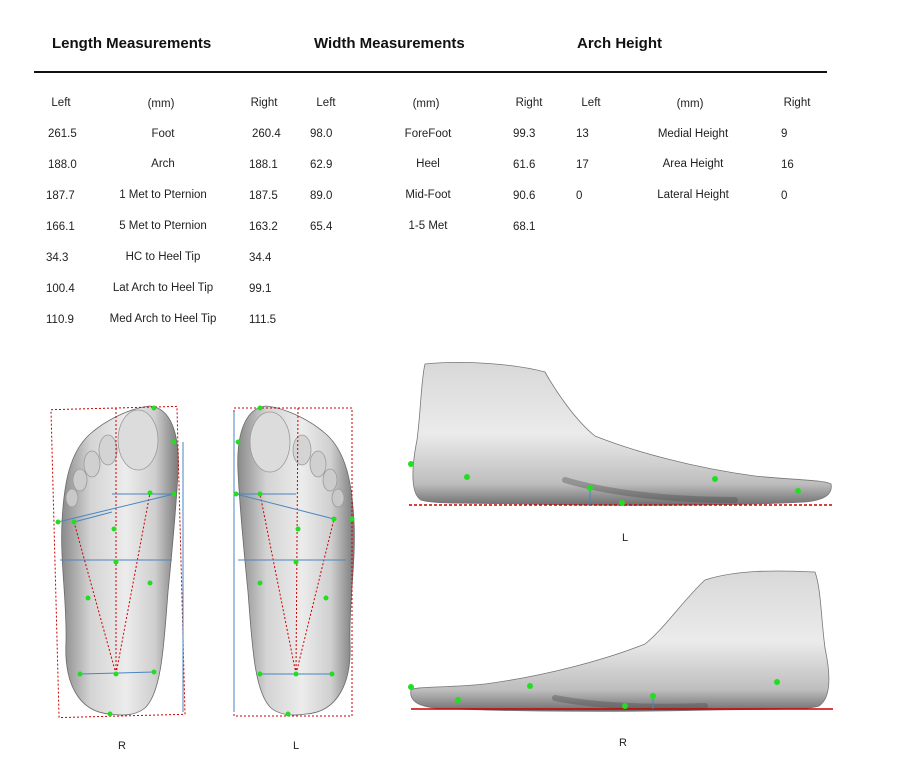  Describe the element at coordinates (428, 134) in the screenshot. I see `width-row-forefoot-label: ForeFoot` at that location.